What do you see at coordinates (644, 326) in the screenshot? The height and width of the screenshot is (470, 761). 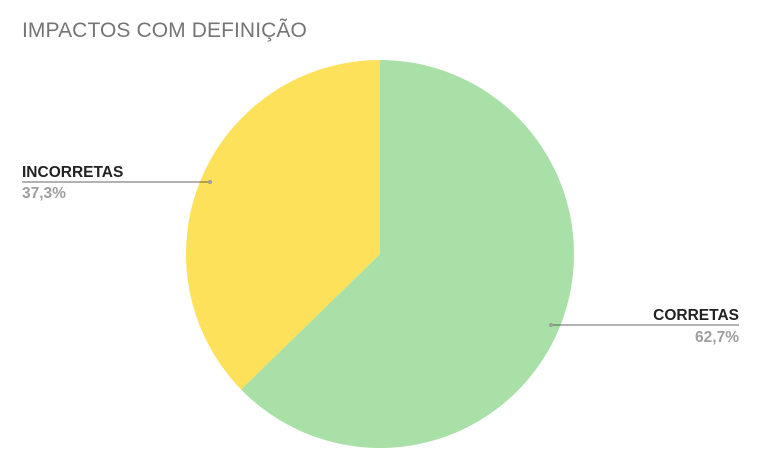 I see `callout-corretas: CORRETAS 62,7%` at bounding box center [644, 326].